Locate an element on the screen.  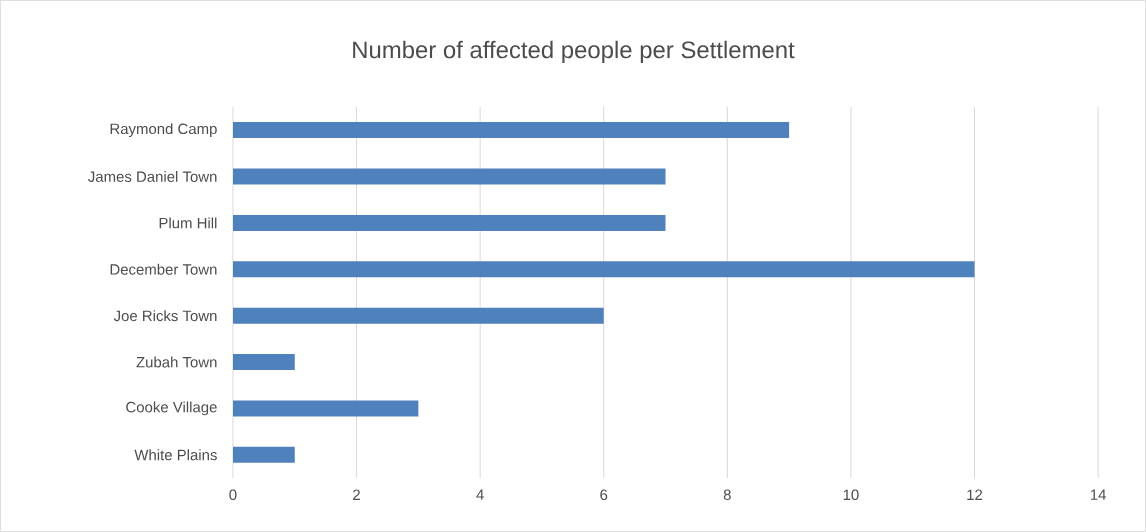
y-tick-label: December Town is located at coordinates (163, 269).